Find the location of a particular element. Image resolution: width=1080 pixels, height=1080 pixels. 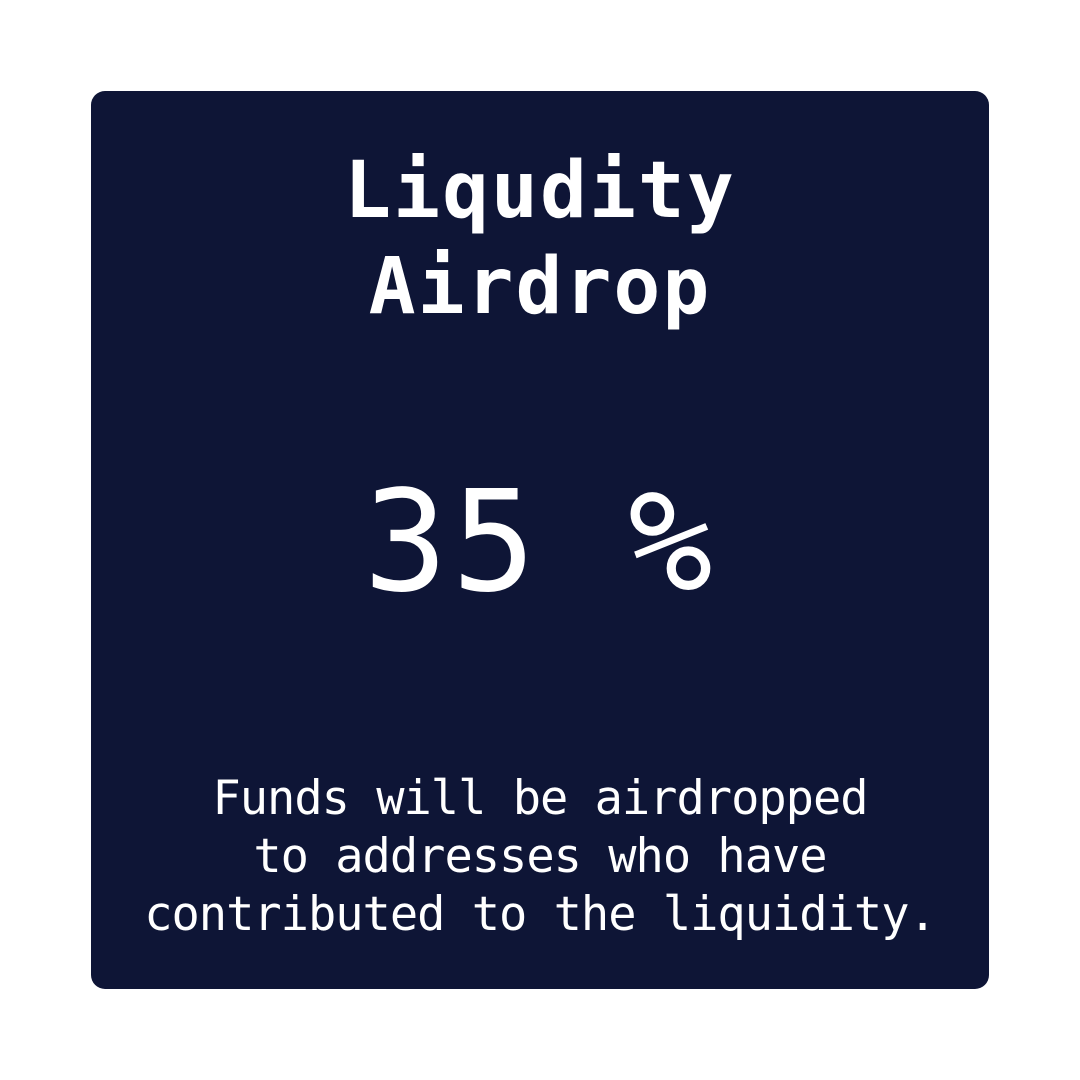

percentage-value: 35 % is located at coordinates (540, 542).